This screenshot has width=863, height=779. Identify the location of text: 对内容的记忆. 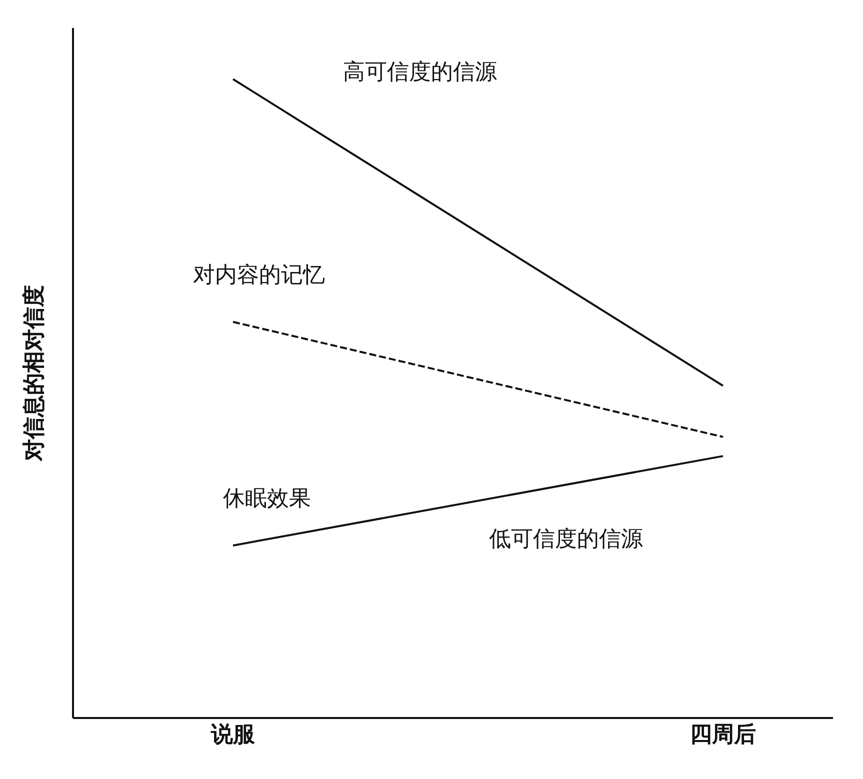
(259, 275).